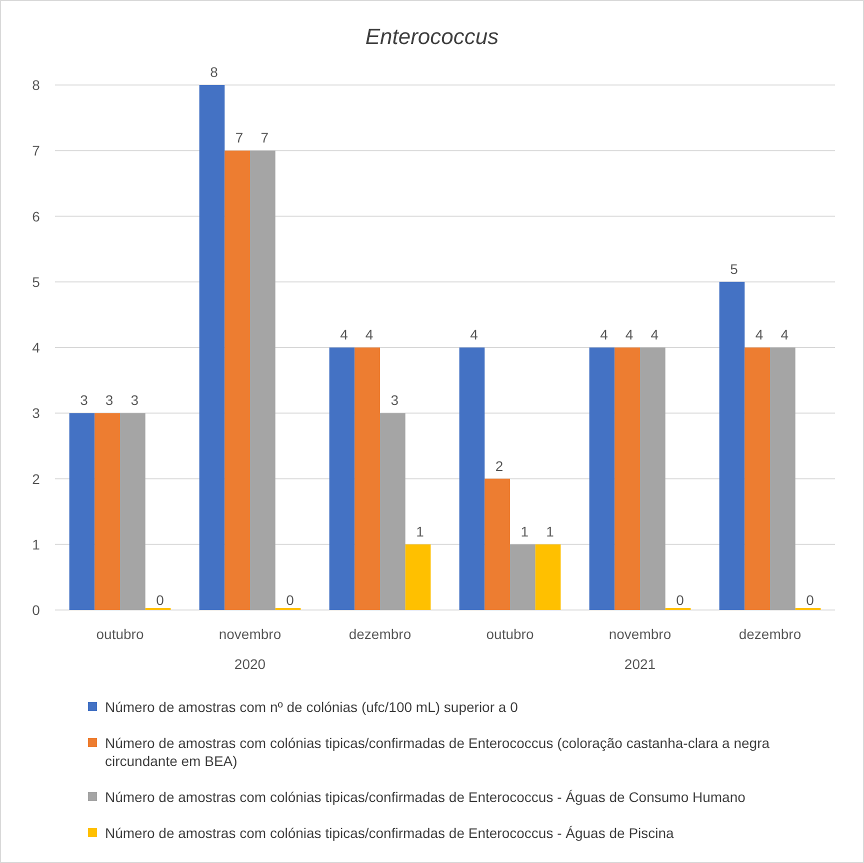 This screenshot has width=864, height=863. I want to click on y-tick-label: 2, so click(36, 478).